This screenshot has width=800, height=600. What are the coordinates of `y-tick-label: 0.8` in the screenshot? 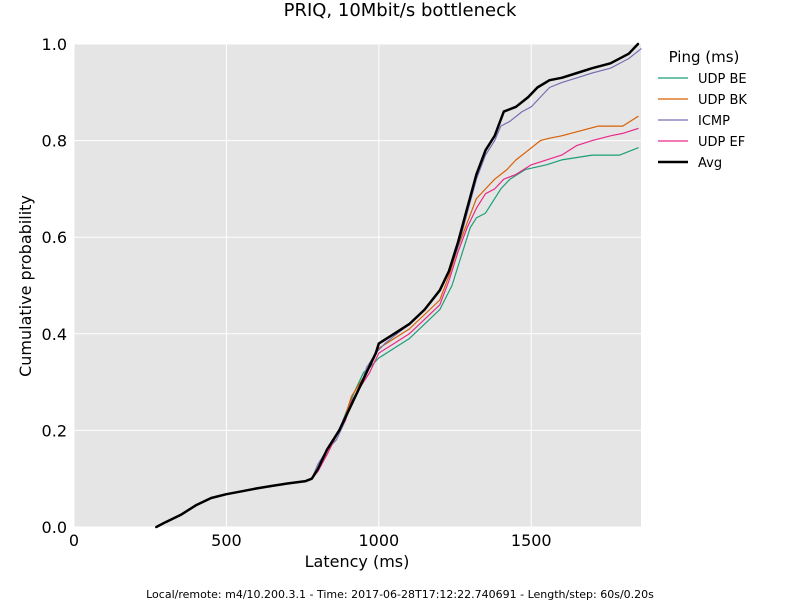 It's located at (54, 141).